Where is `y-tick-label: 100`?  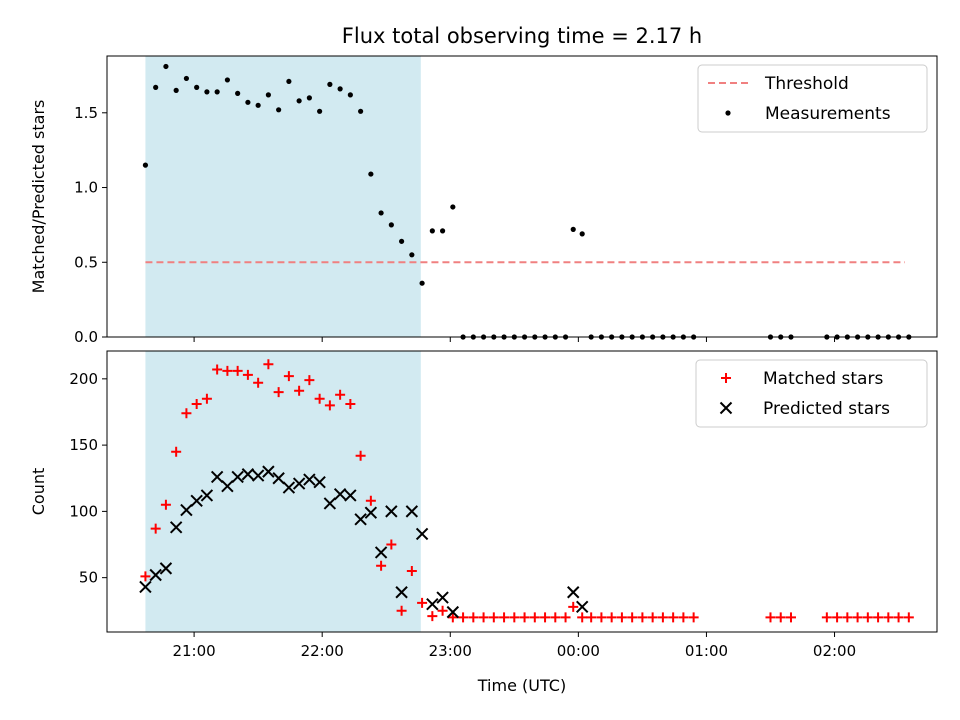
y-tick-label: 100 is located at coordinates (83, 511).